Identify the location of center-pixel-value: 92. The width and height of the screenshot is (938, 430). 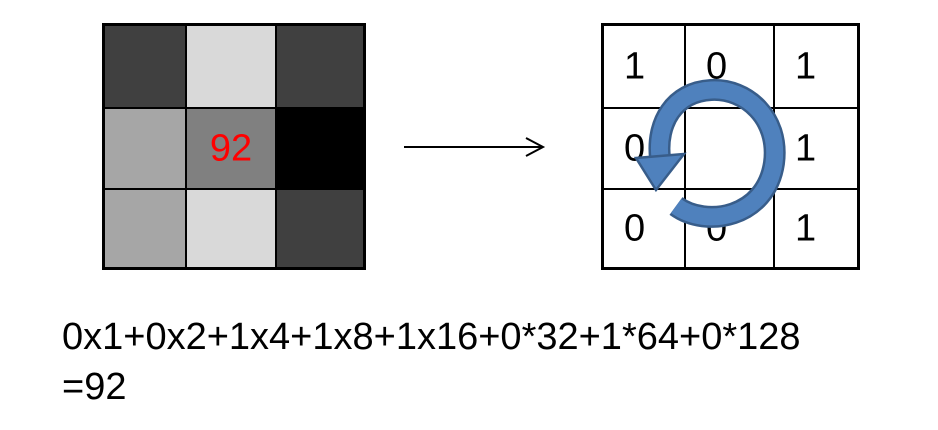
(231, 148).